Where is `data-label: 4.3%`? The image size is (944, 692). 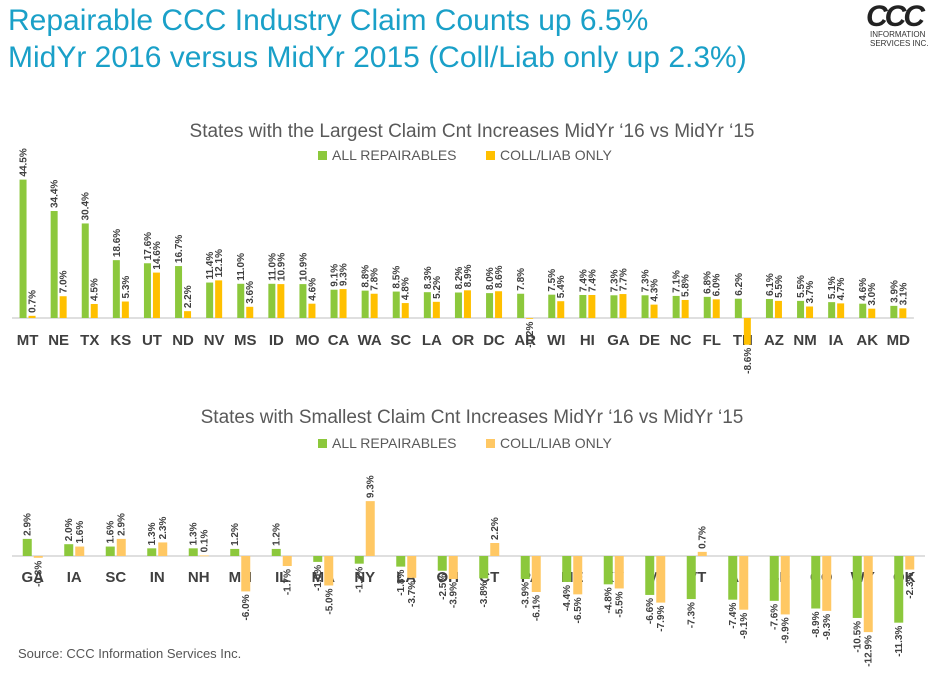
data-label: 4.3% is located at coordinates (655, 290).